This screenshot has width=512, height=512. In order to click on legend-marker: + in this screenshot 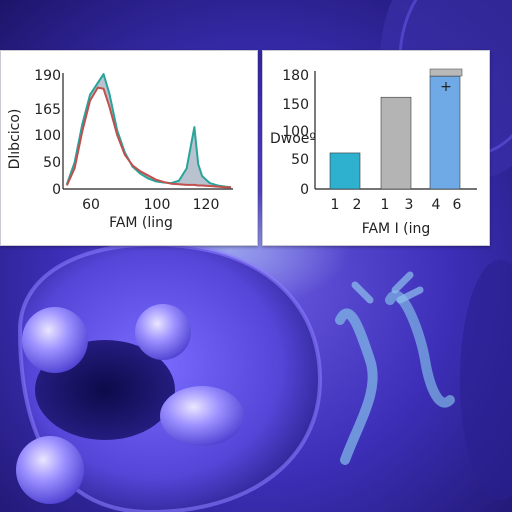, I will do `click(446, 87)`.